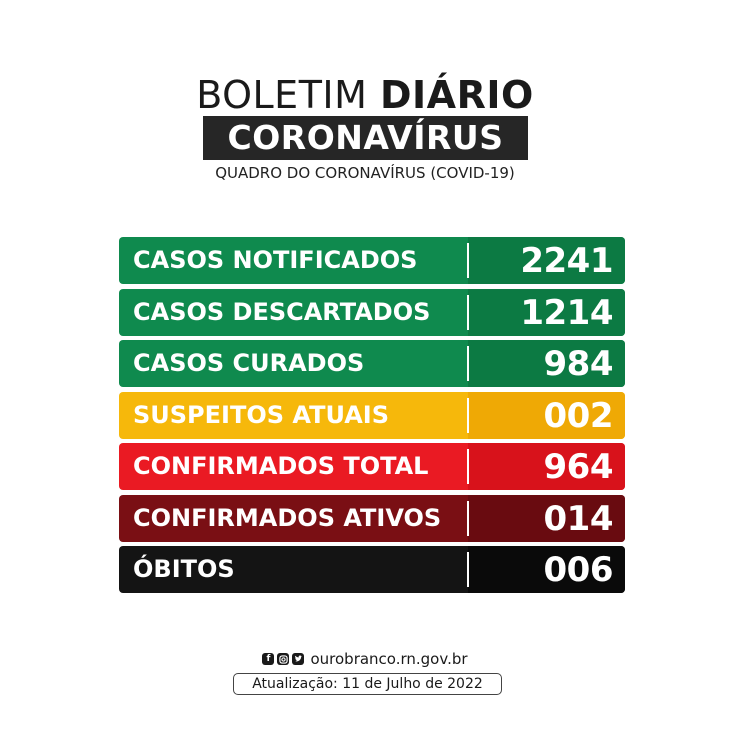 The height and width of the screenshot is (730, 730). What do you see at coordinates (566, 261) in the screenshot?
I see `stat-value: 2241` at bounding box center [566, 261].